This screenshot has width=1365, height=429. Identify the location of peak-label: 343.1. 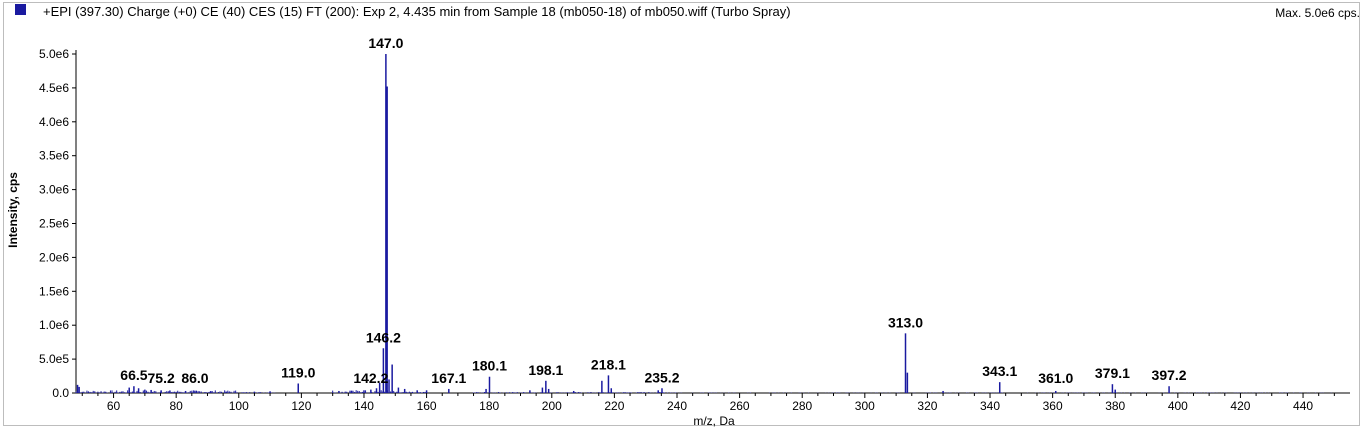
(999, 371).